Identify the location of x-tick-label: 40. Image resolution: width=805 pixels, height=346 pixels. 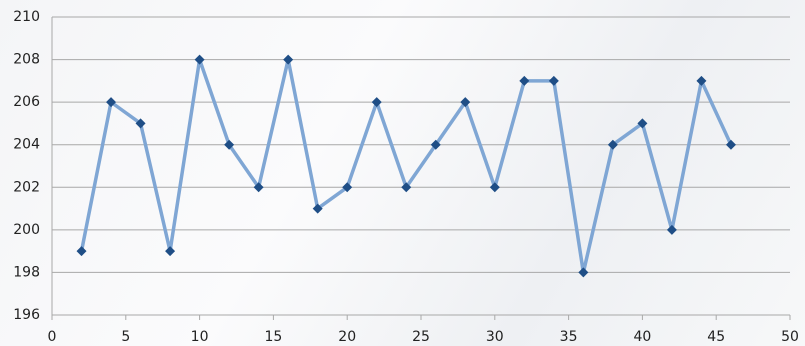
(642, 337).